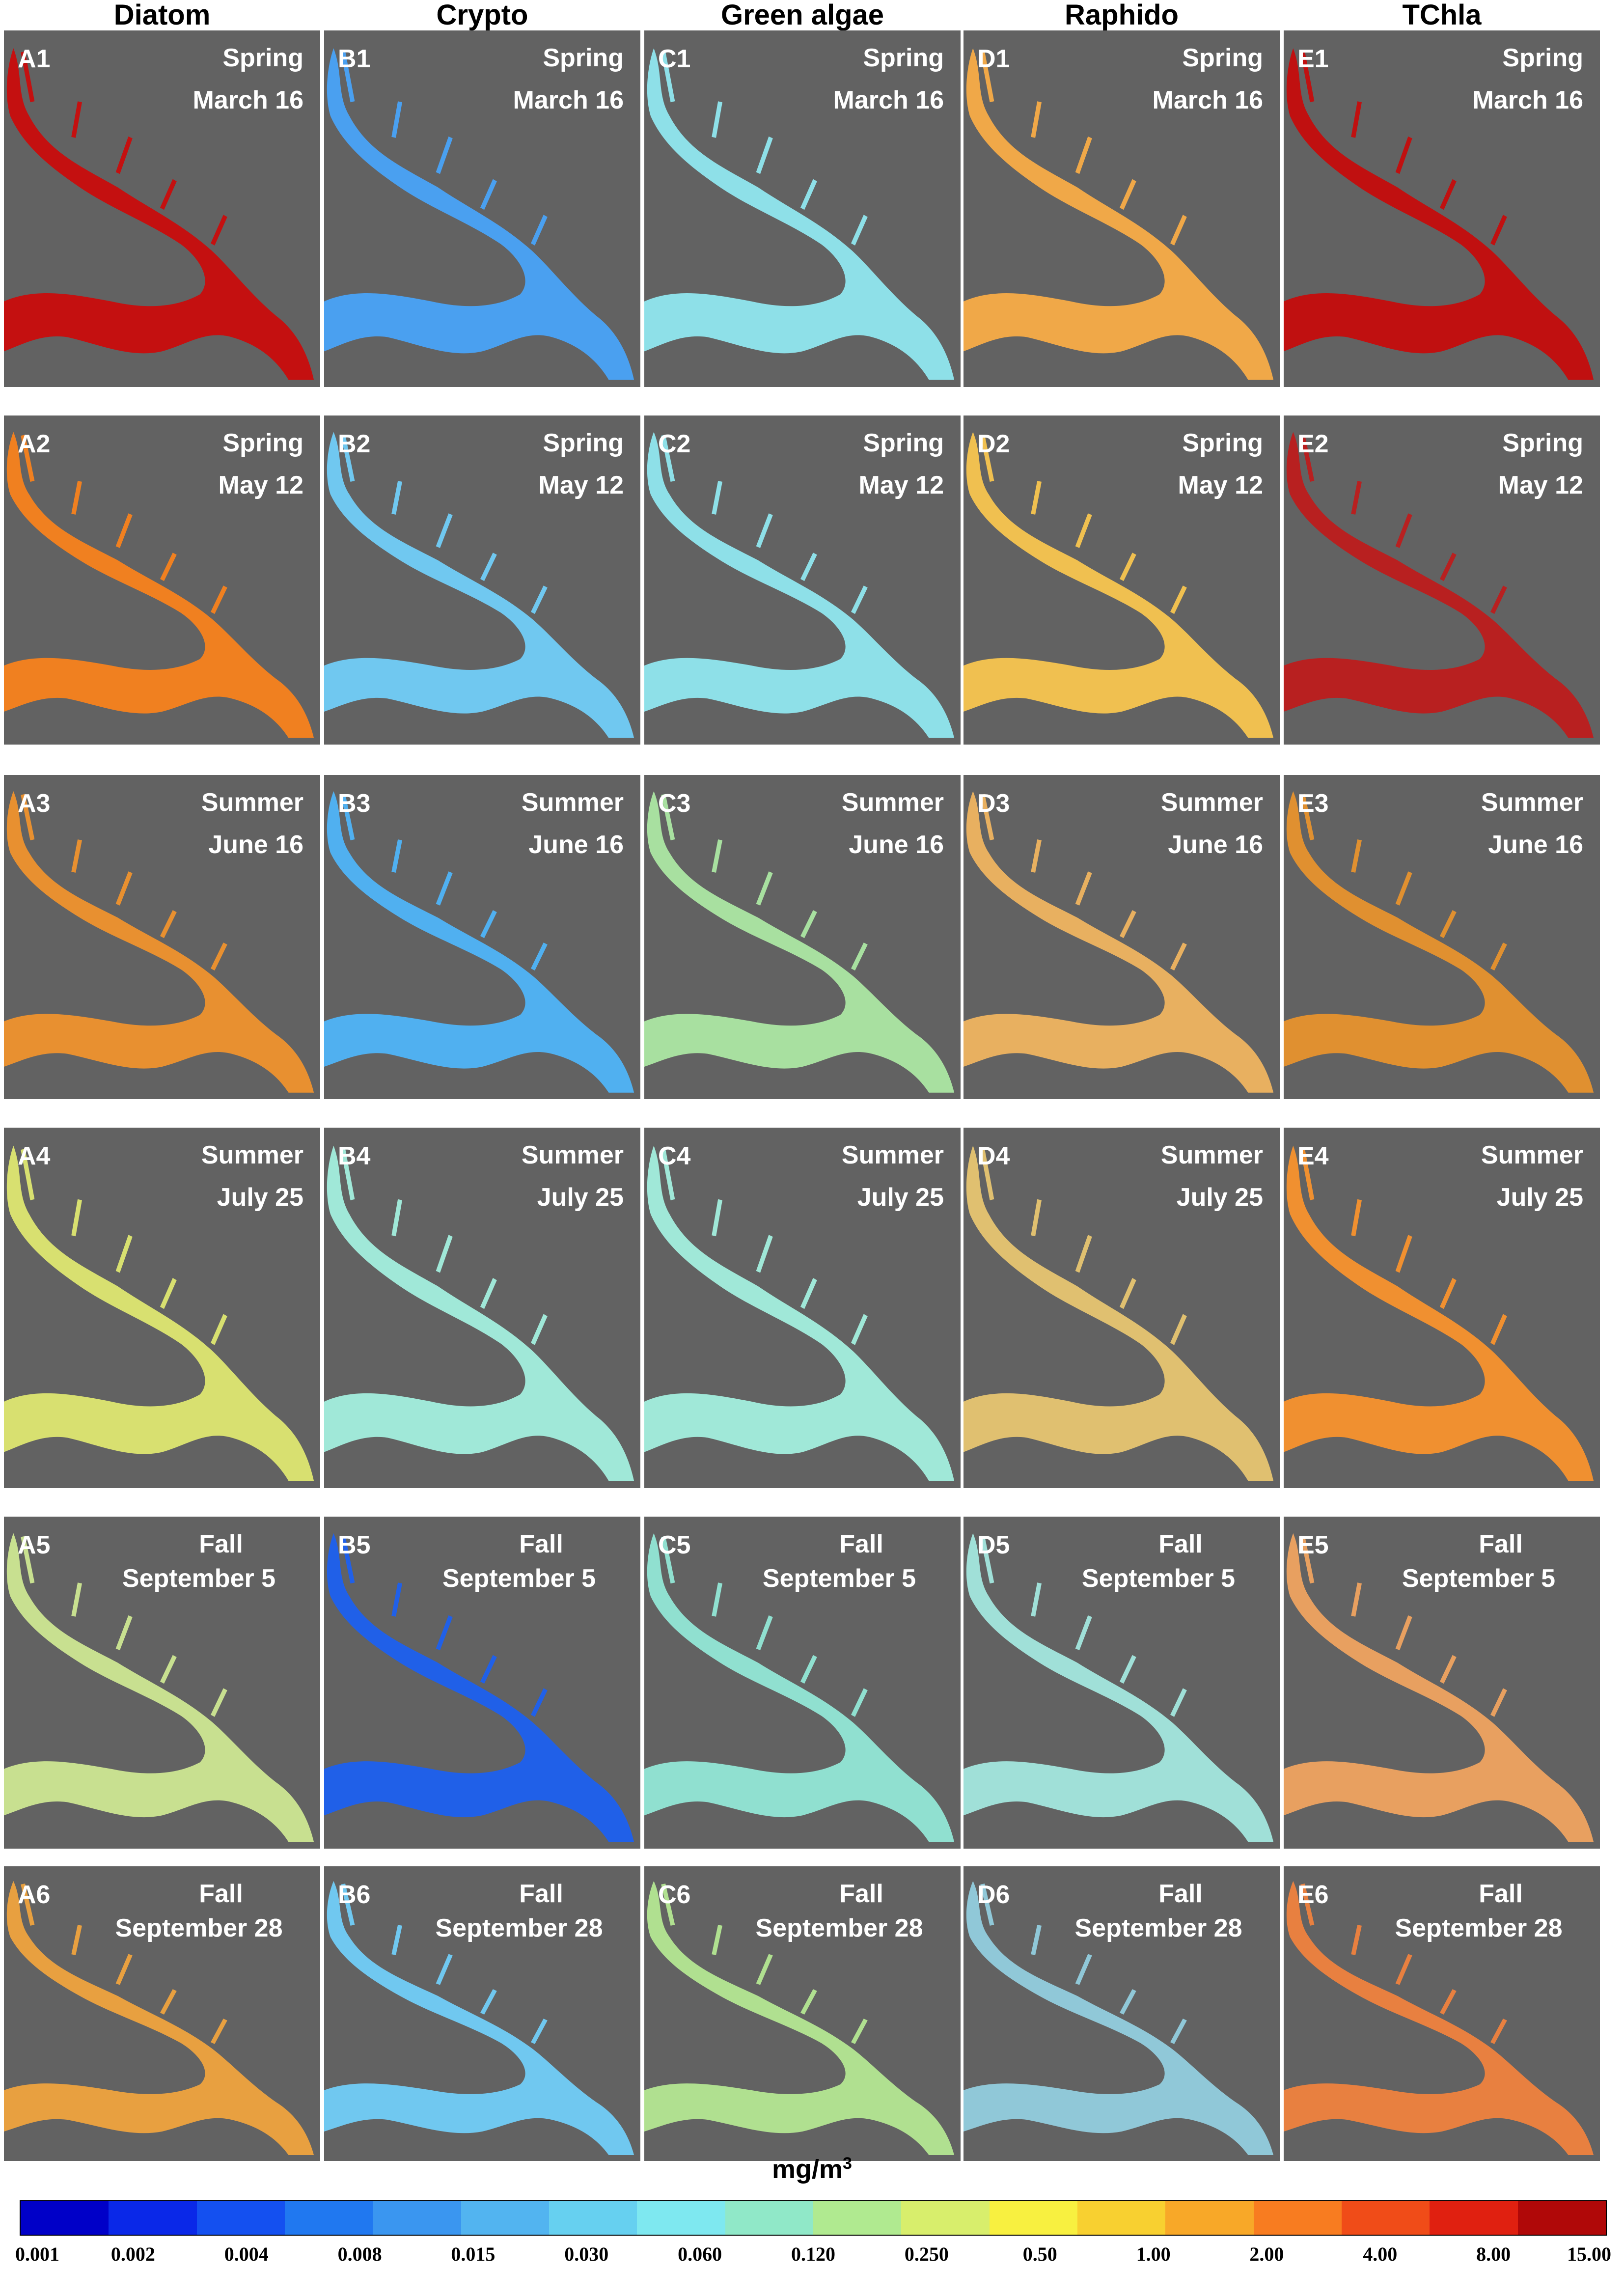 The height and width of the screenshot is (2271, 1624). What do you see at coordinates (901, 485) in the screenshot?
I see `date-label: May 12` at bounding box center [901, 485].